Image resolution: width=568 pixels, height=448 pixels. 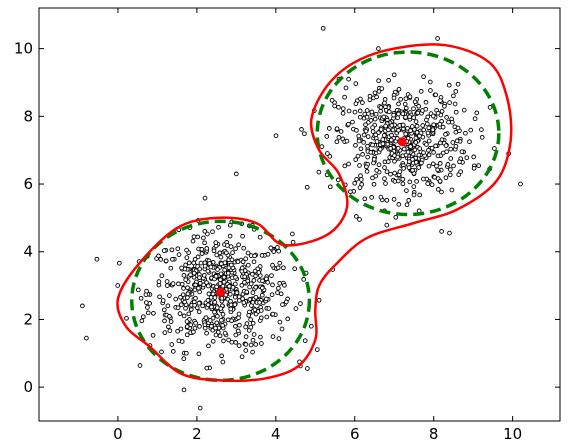 I want to click on x-tick-label: 10, so click(x=512, y=434).